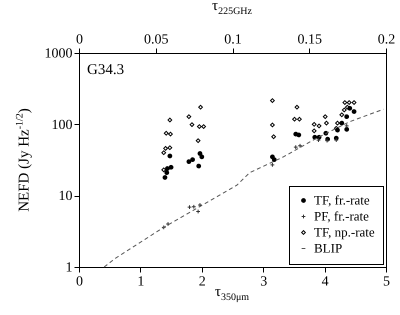 The width and height of the screenshot is (400, 315). I want to click on x-tick-label: 3, so click(264, 282).